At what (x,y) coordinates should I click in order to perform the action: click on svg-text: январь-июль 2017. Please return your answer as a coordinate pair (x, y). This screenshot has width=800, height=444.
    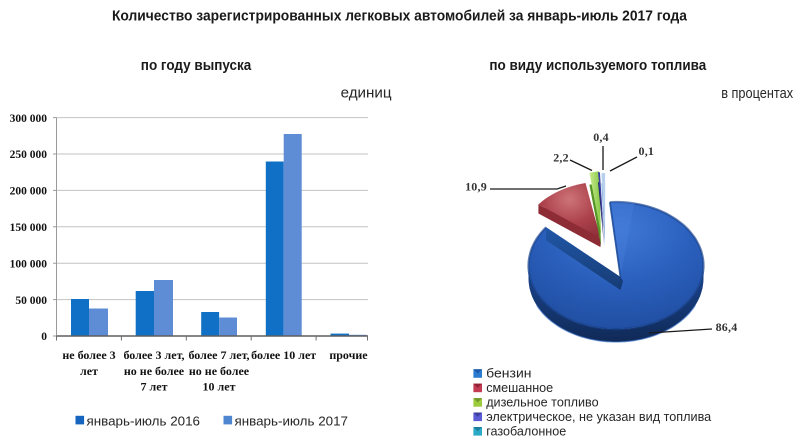
    Looking at the image, I should click on (292, 420).